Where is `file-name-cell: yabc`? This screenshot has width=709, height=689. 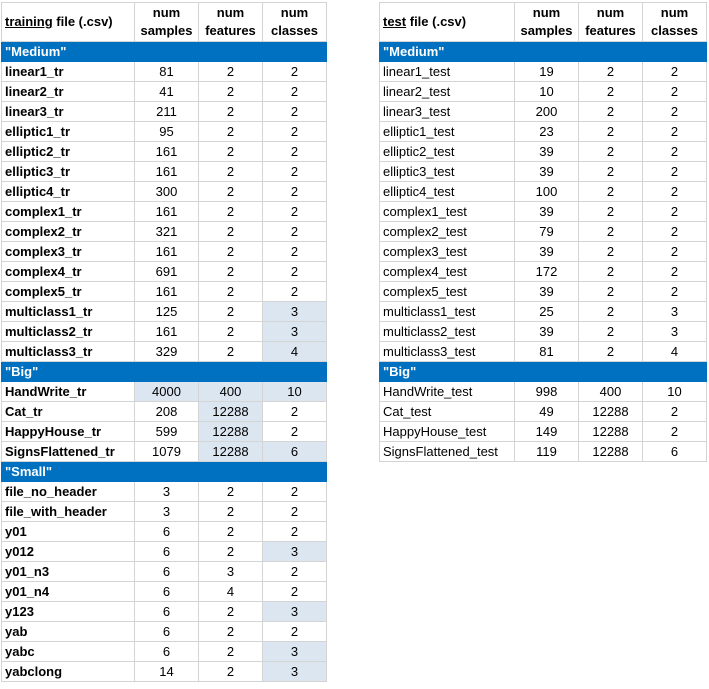
file-name-cell: yabc is located at coordinates (68, 651).